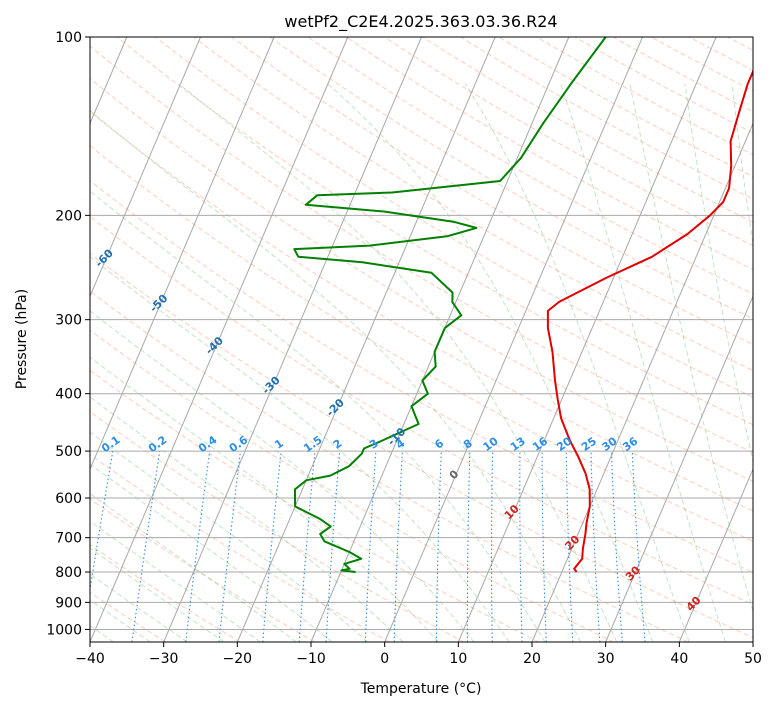 The image size is (775, 708). Describe the element at coordinates (68, 452) in the screenshot. I see `y-tick-label: 500` at that location.